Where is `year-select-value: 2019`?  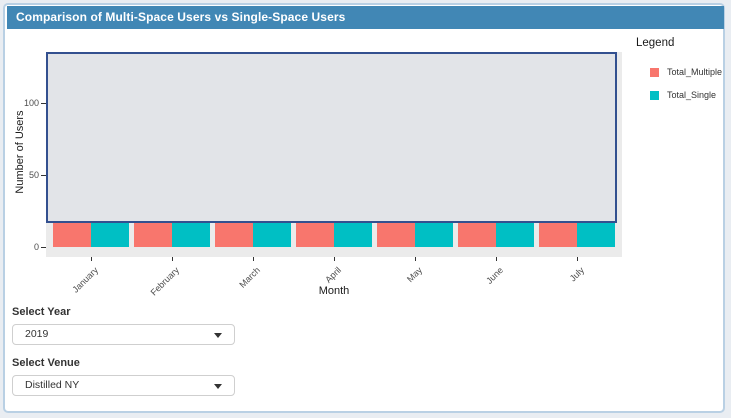
year-select-value: 2019 is located at coordinates (37, 334).